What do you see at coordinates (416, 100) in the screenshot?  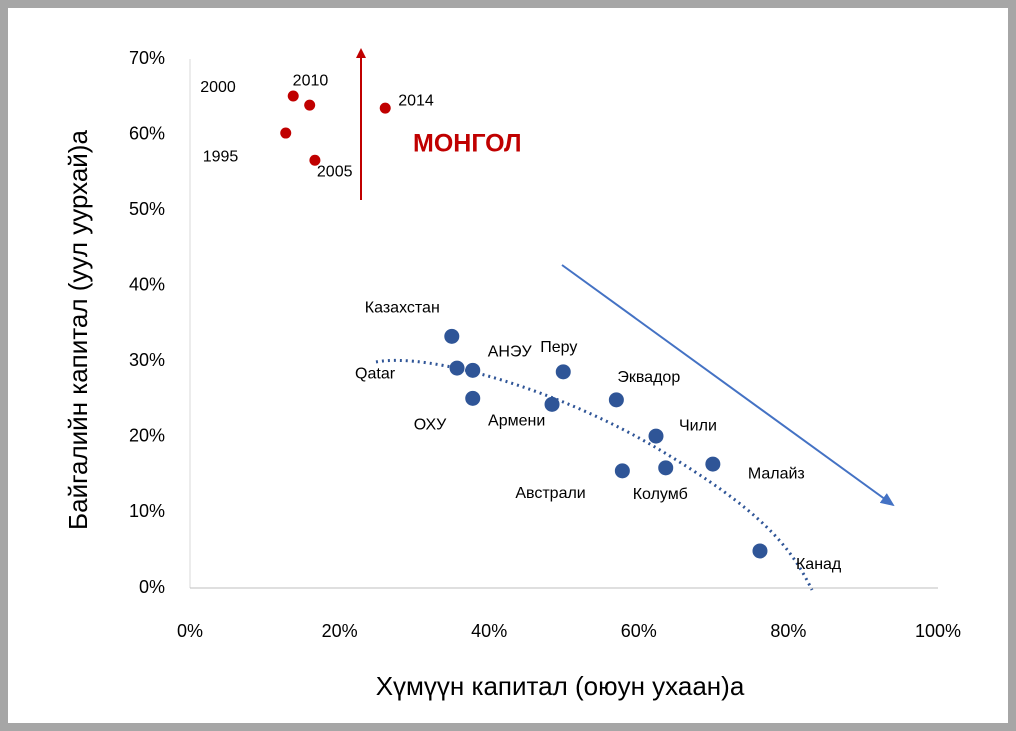 I see `point-label: 2014` at bounding box center [416, 100].